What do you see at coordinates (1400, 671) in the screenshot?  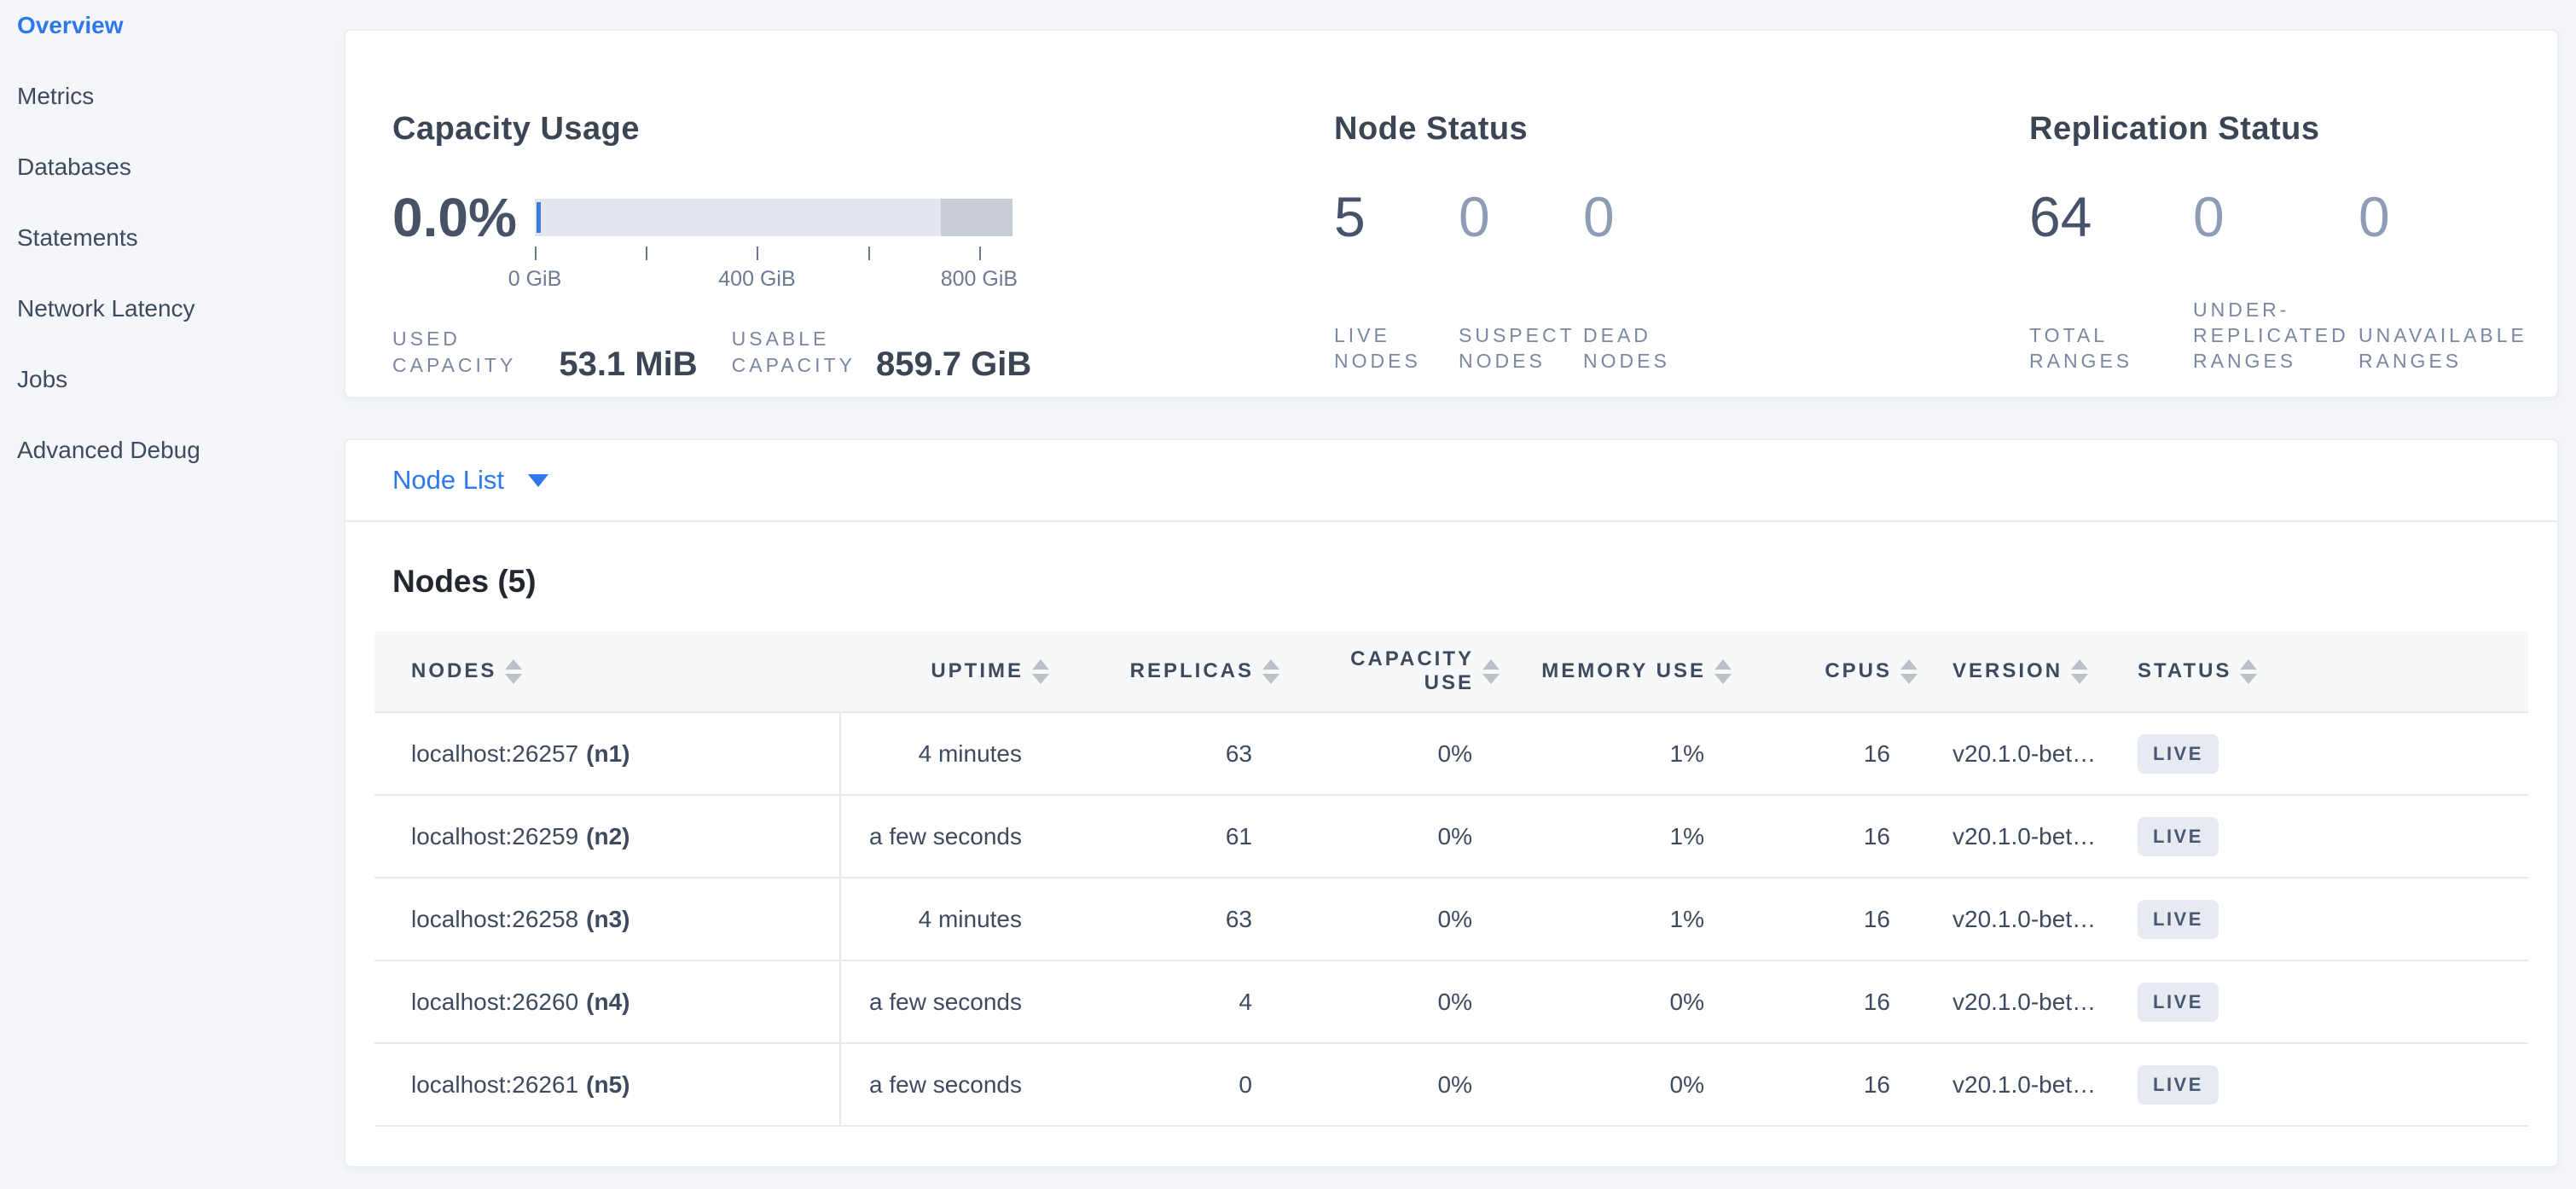 I see `column-header-capacity-use: CAPACITY USE` at bounding box center [1400, 671].